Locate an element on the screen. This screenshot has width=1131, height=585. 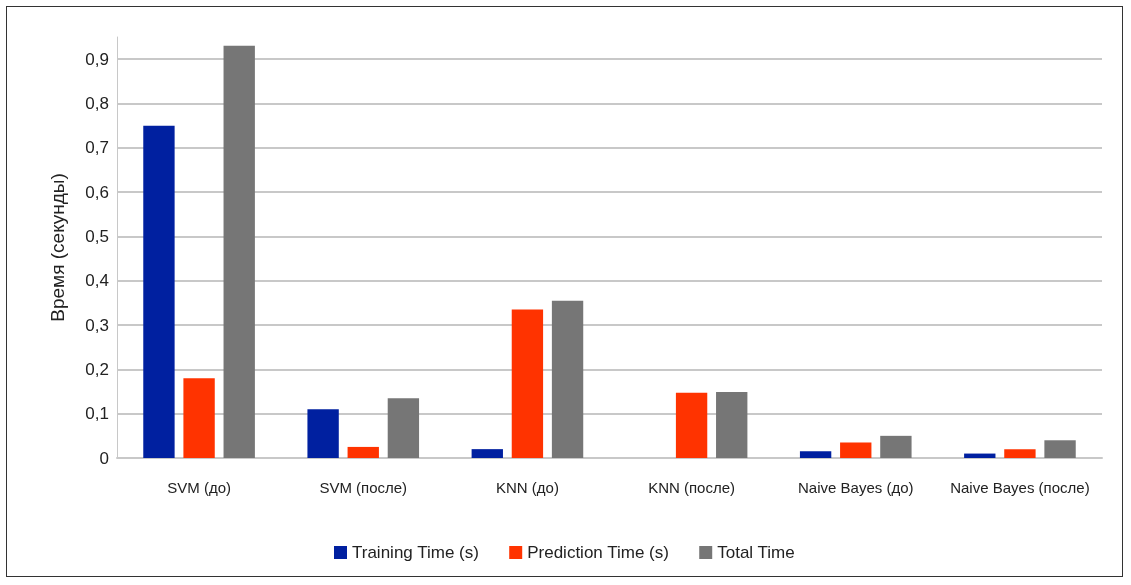
y-tick-label: 0,4 is located at coordinates (97, 281).